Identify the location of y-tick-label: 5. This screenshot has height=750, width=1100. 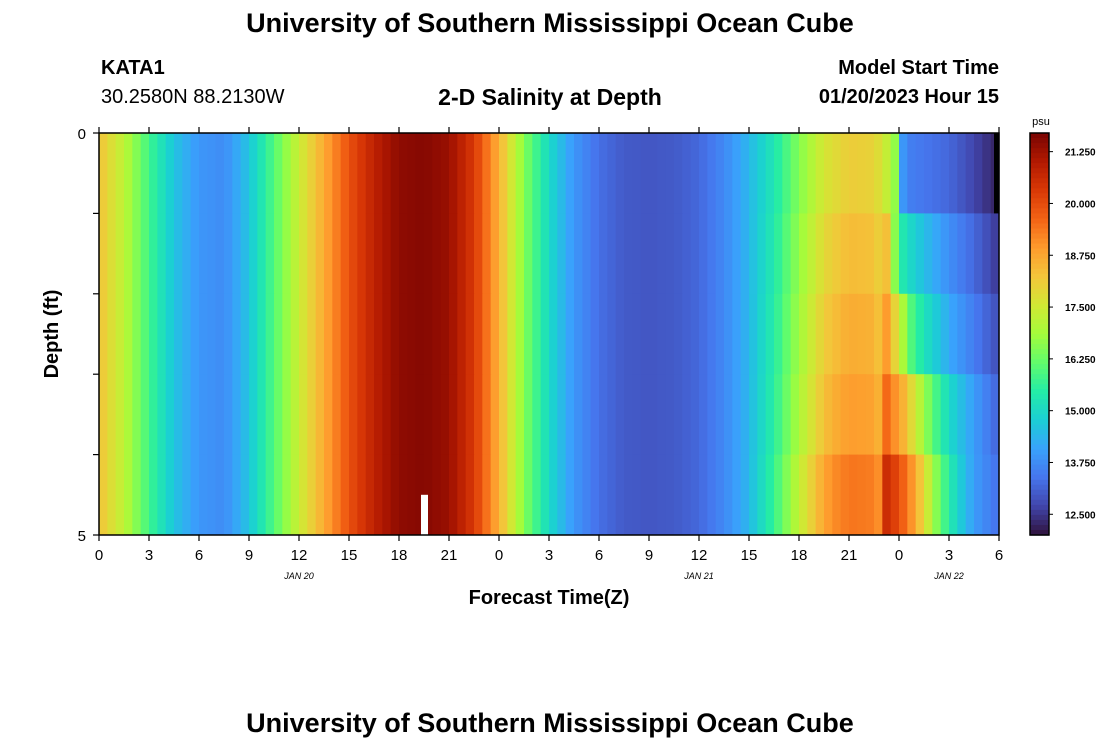
(82, 536).